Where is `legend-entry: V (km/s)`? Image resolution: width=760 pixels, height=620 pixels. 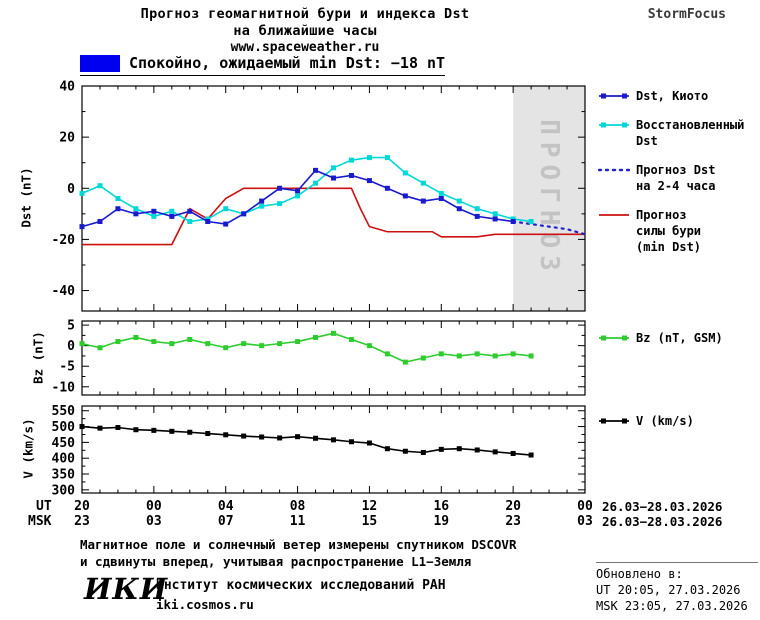 legend-entry: V (km/s) is located at coordinates (679, 421).